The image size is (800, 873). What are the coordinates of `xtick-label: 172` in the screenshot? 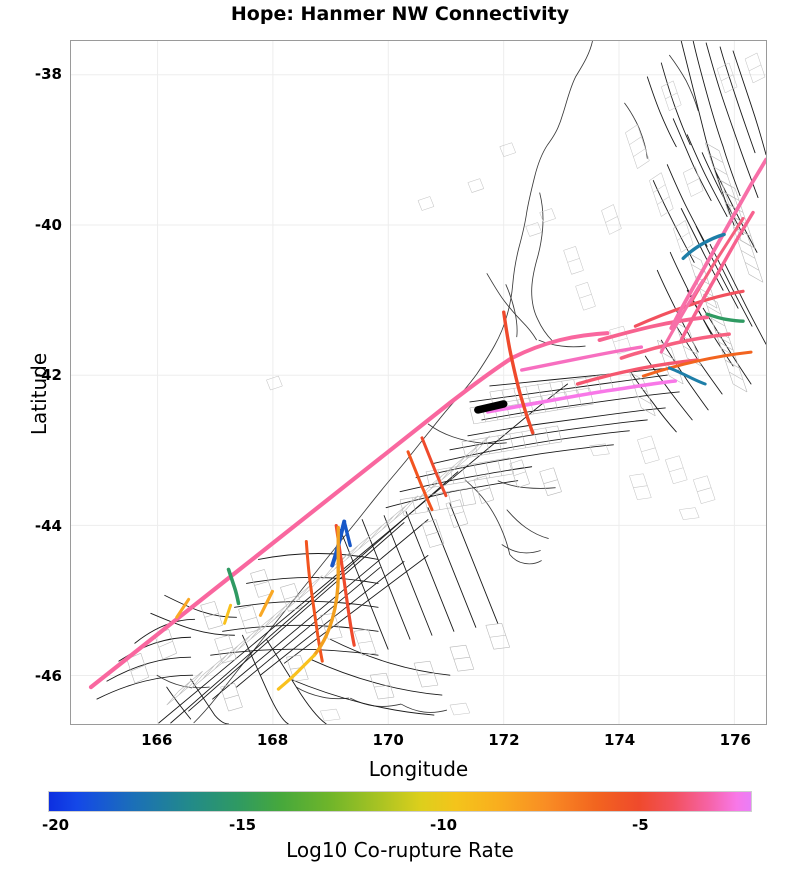 It's located at (504, 740).